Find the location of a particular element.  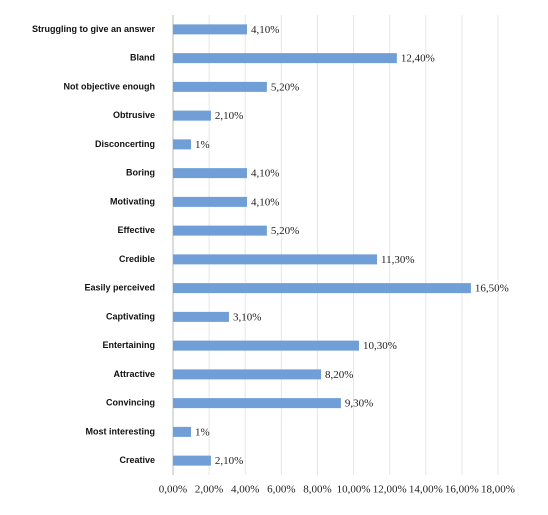

category-label: Easily perceived is located at coordinates (119, 288).